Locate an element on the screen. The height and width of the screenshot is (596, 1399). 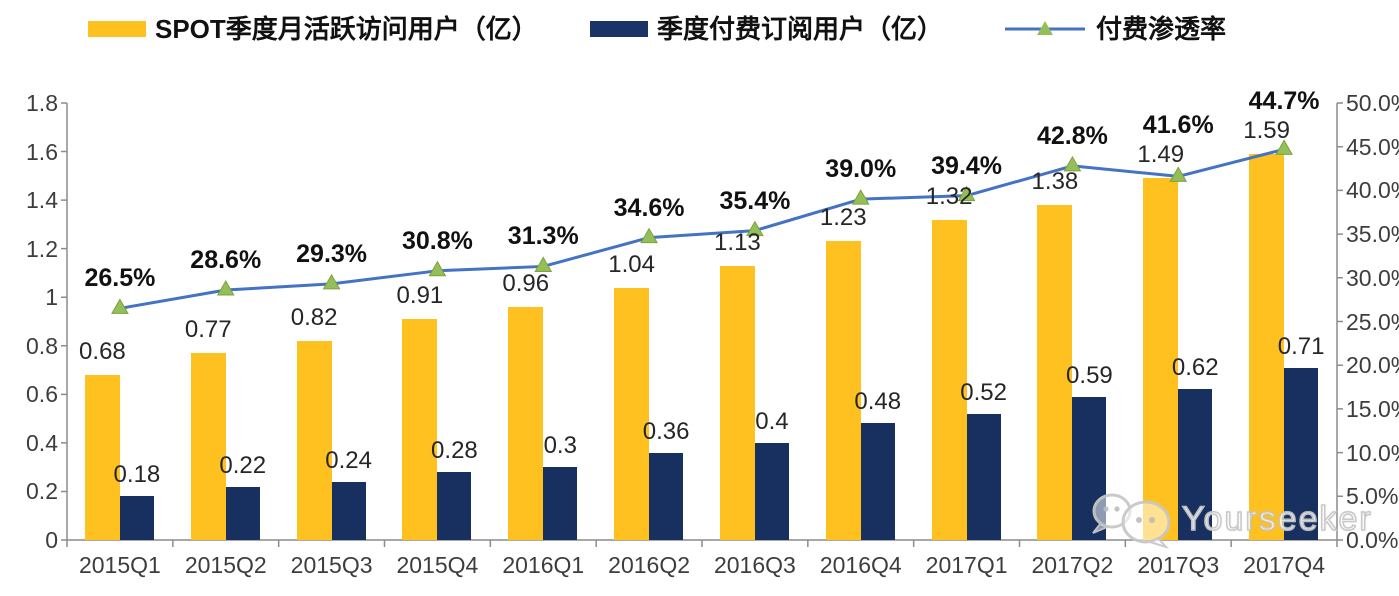
mau-value-label: 0.68 is located at coordinates (102, 351).